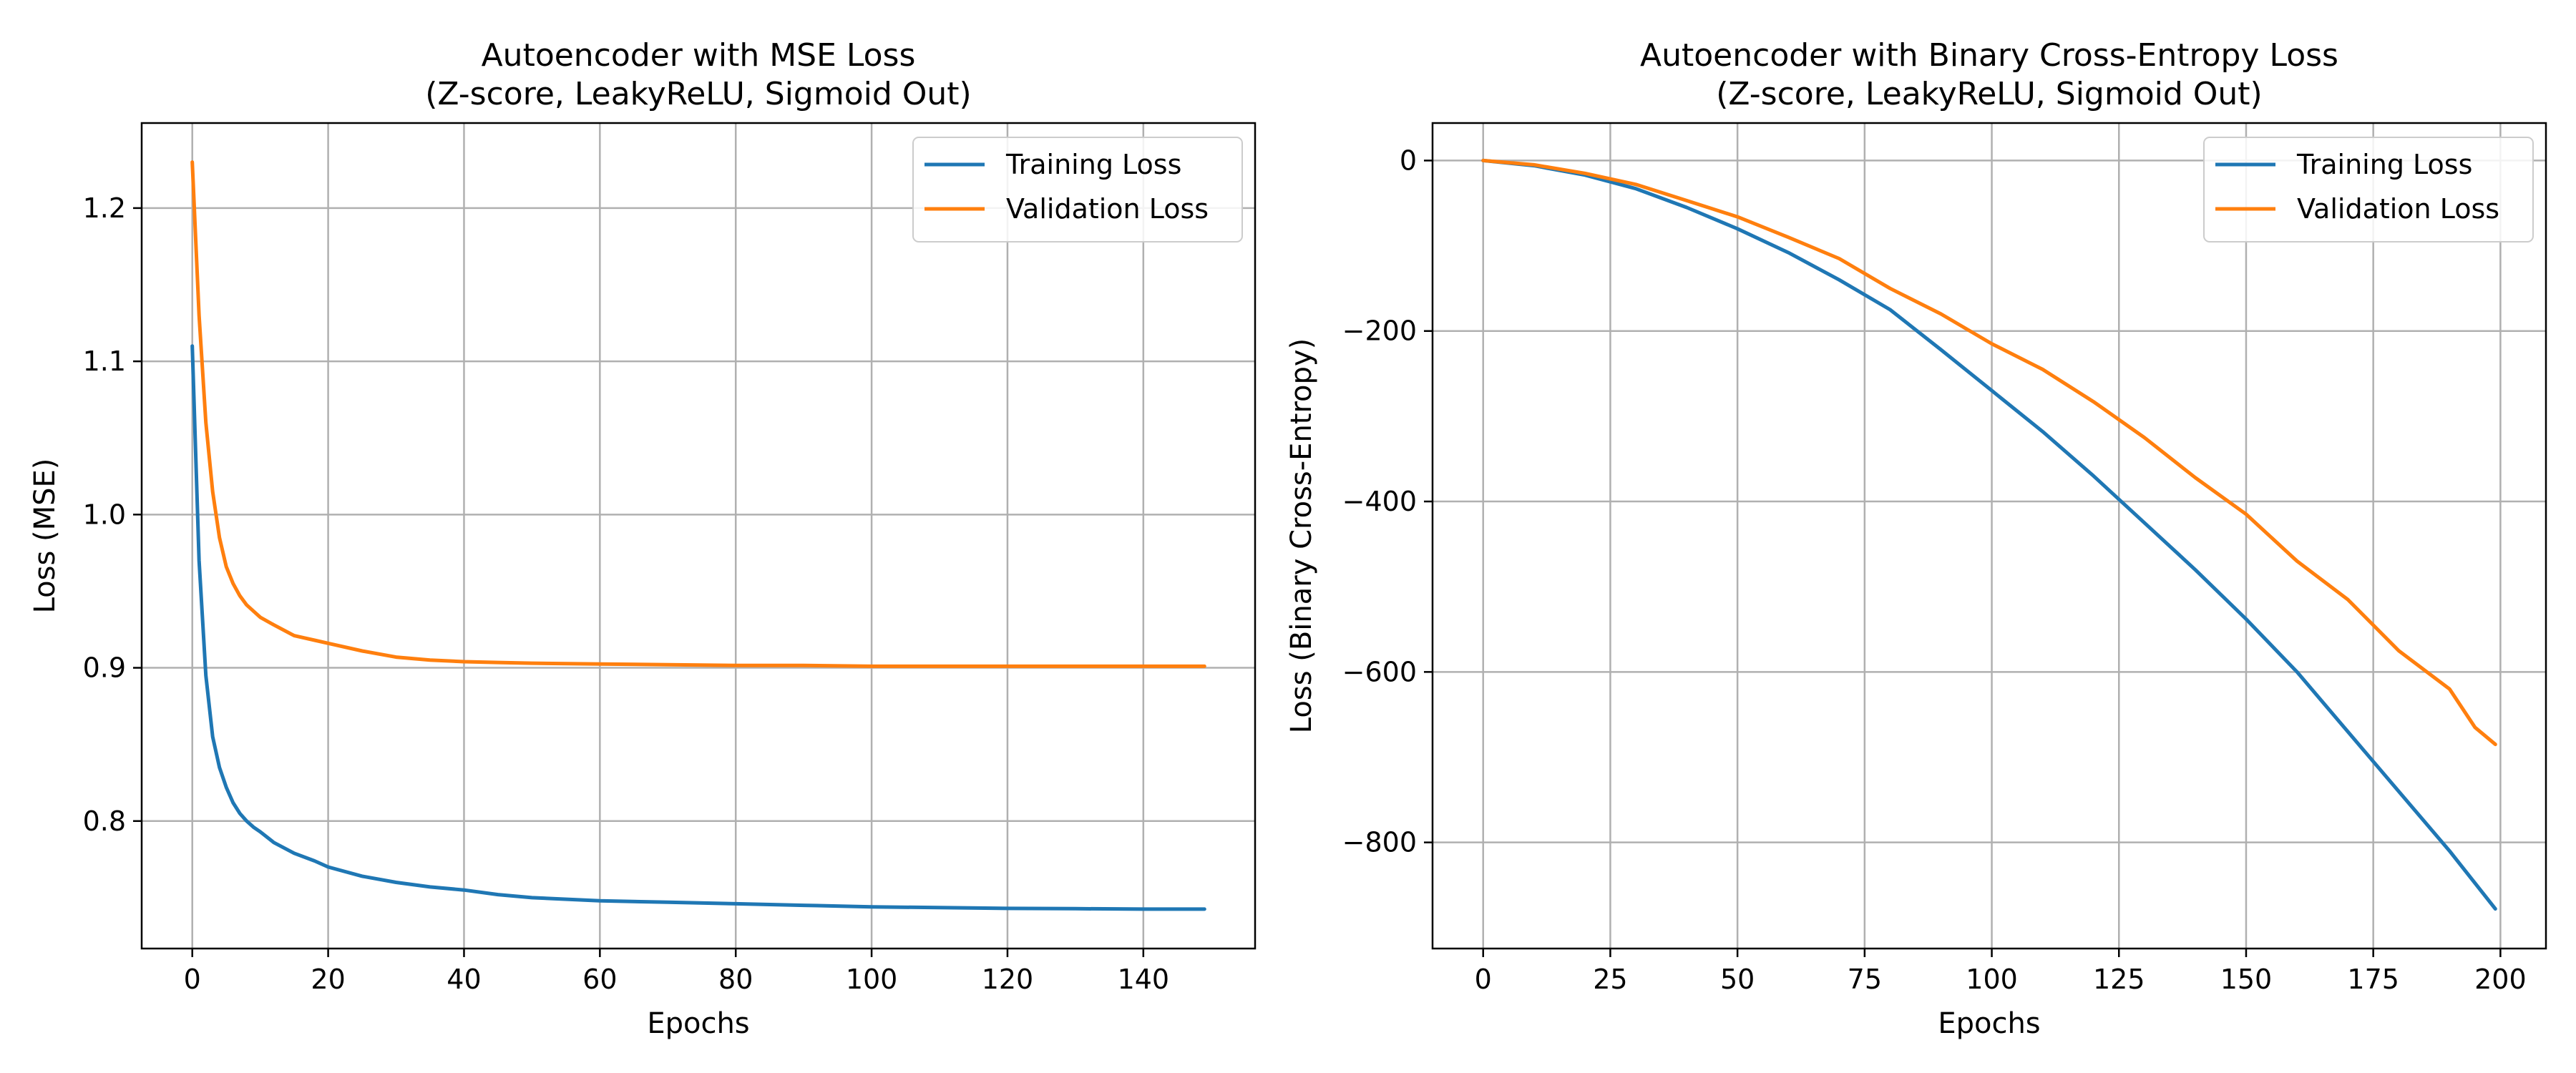 The width and height of the screenshot is (2576, 1073). What do you see at coordinates (1093, 164) in the screenshot?
I see `mse-legend-training-label: Training Loss` at bounding box center [1093, 164].